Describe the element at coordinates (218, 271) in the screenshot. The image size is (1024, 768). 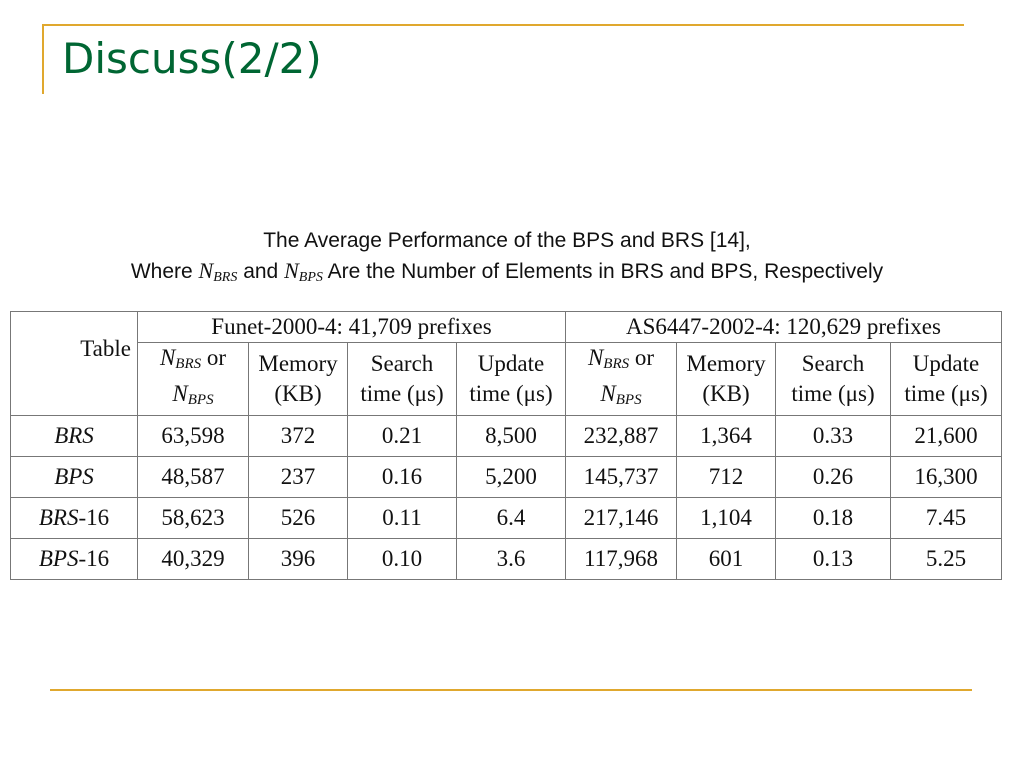
I see `caption-var-nbrs: NBRS` at that location.